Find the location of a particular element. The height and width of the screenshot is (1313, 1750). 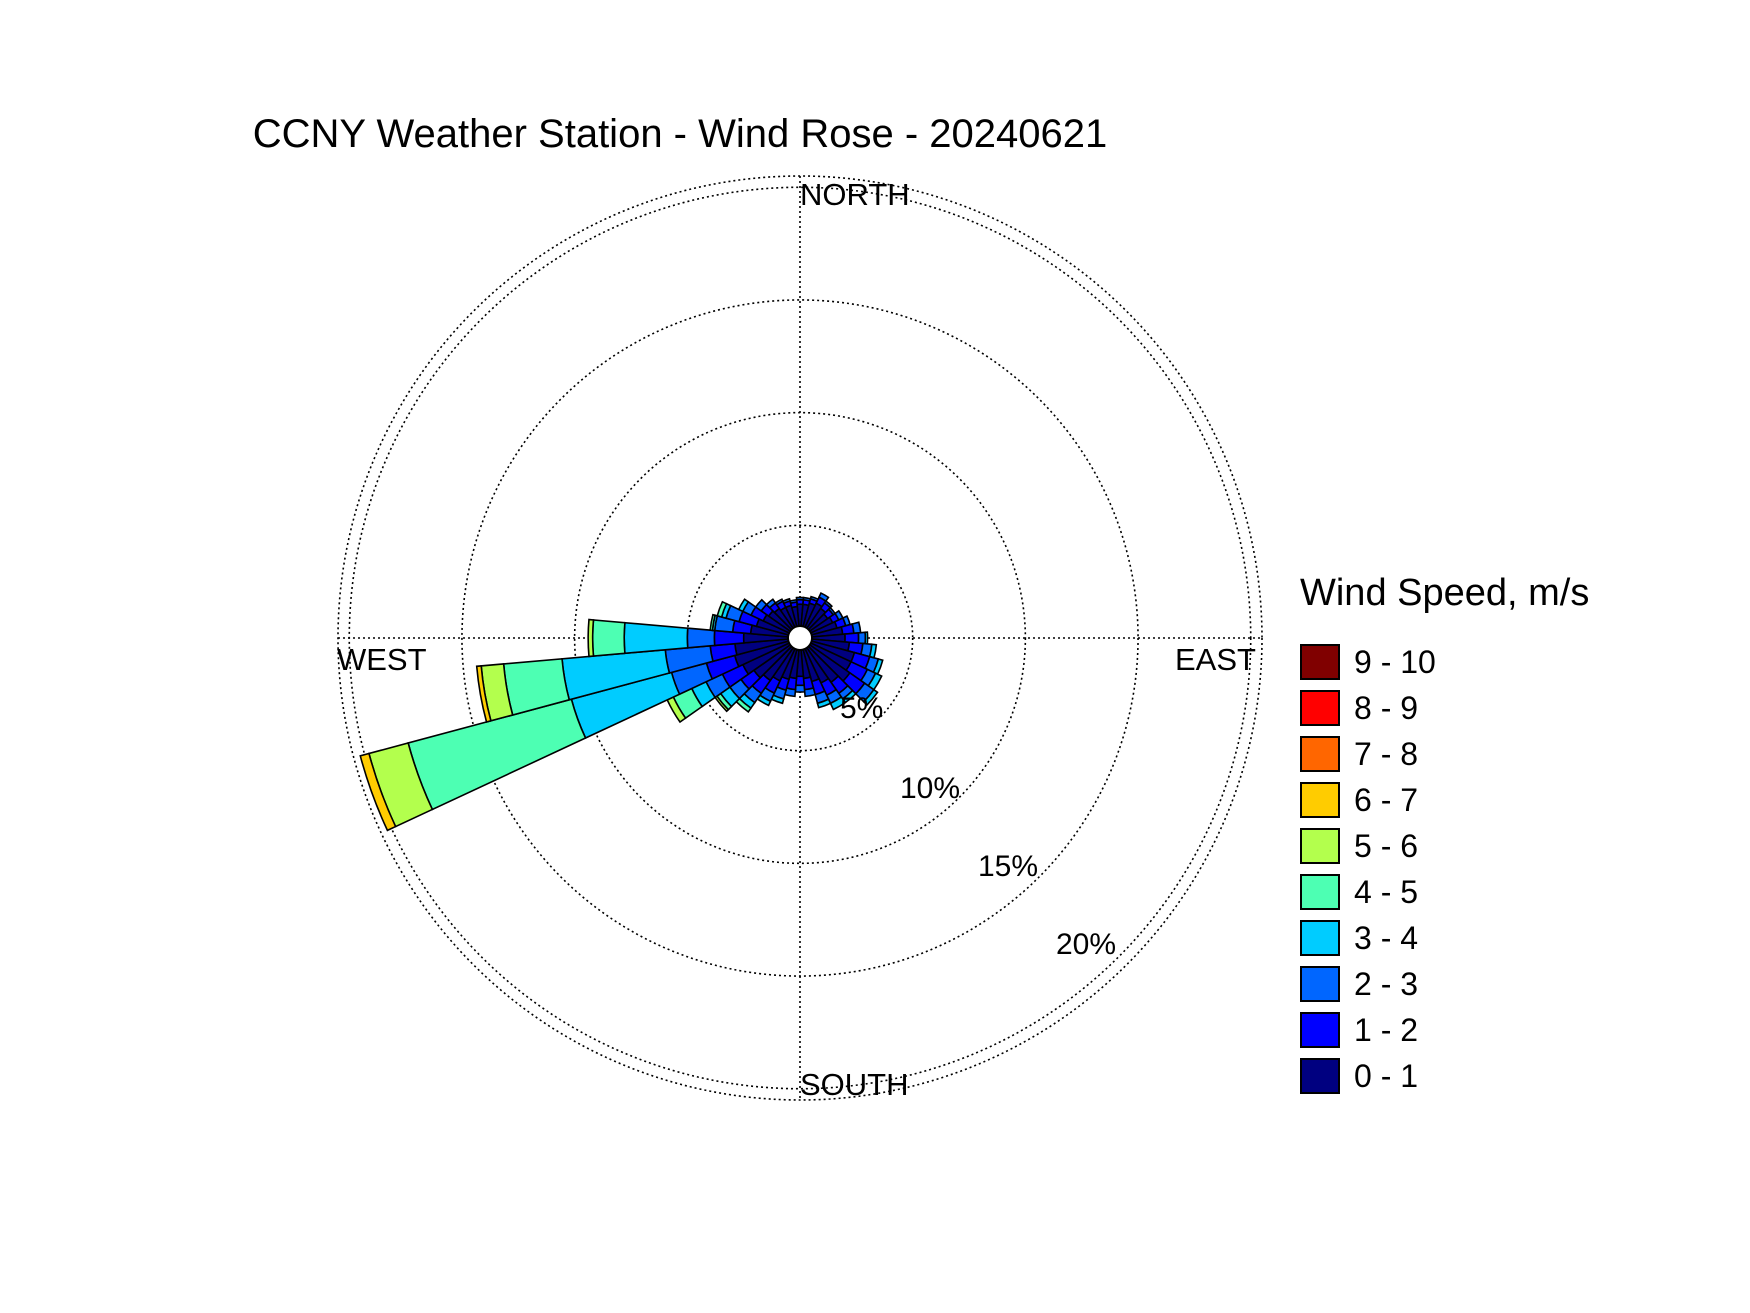

legend-label: 6 - 7 is located at coordinates (1386, 799).